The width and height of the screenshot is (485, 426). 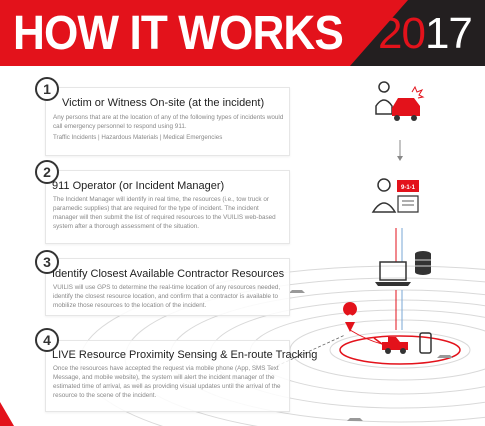 I want to click on icon-911-label: 9-1-1, so click(x=408, y=188).